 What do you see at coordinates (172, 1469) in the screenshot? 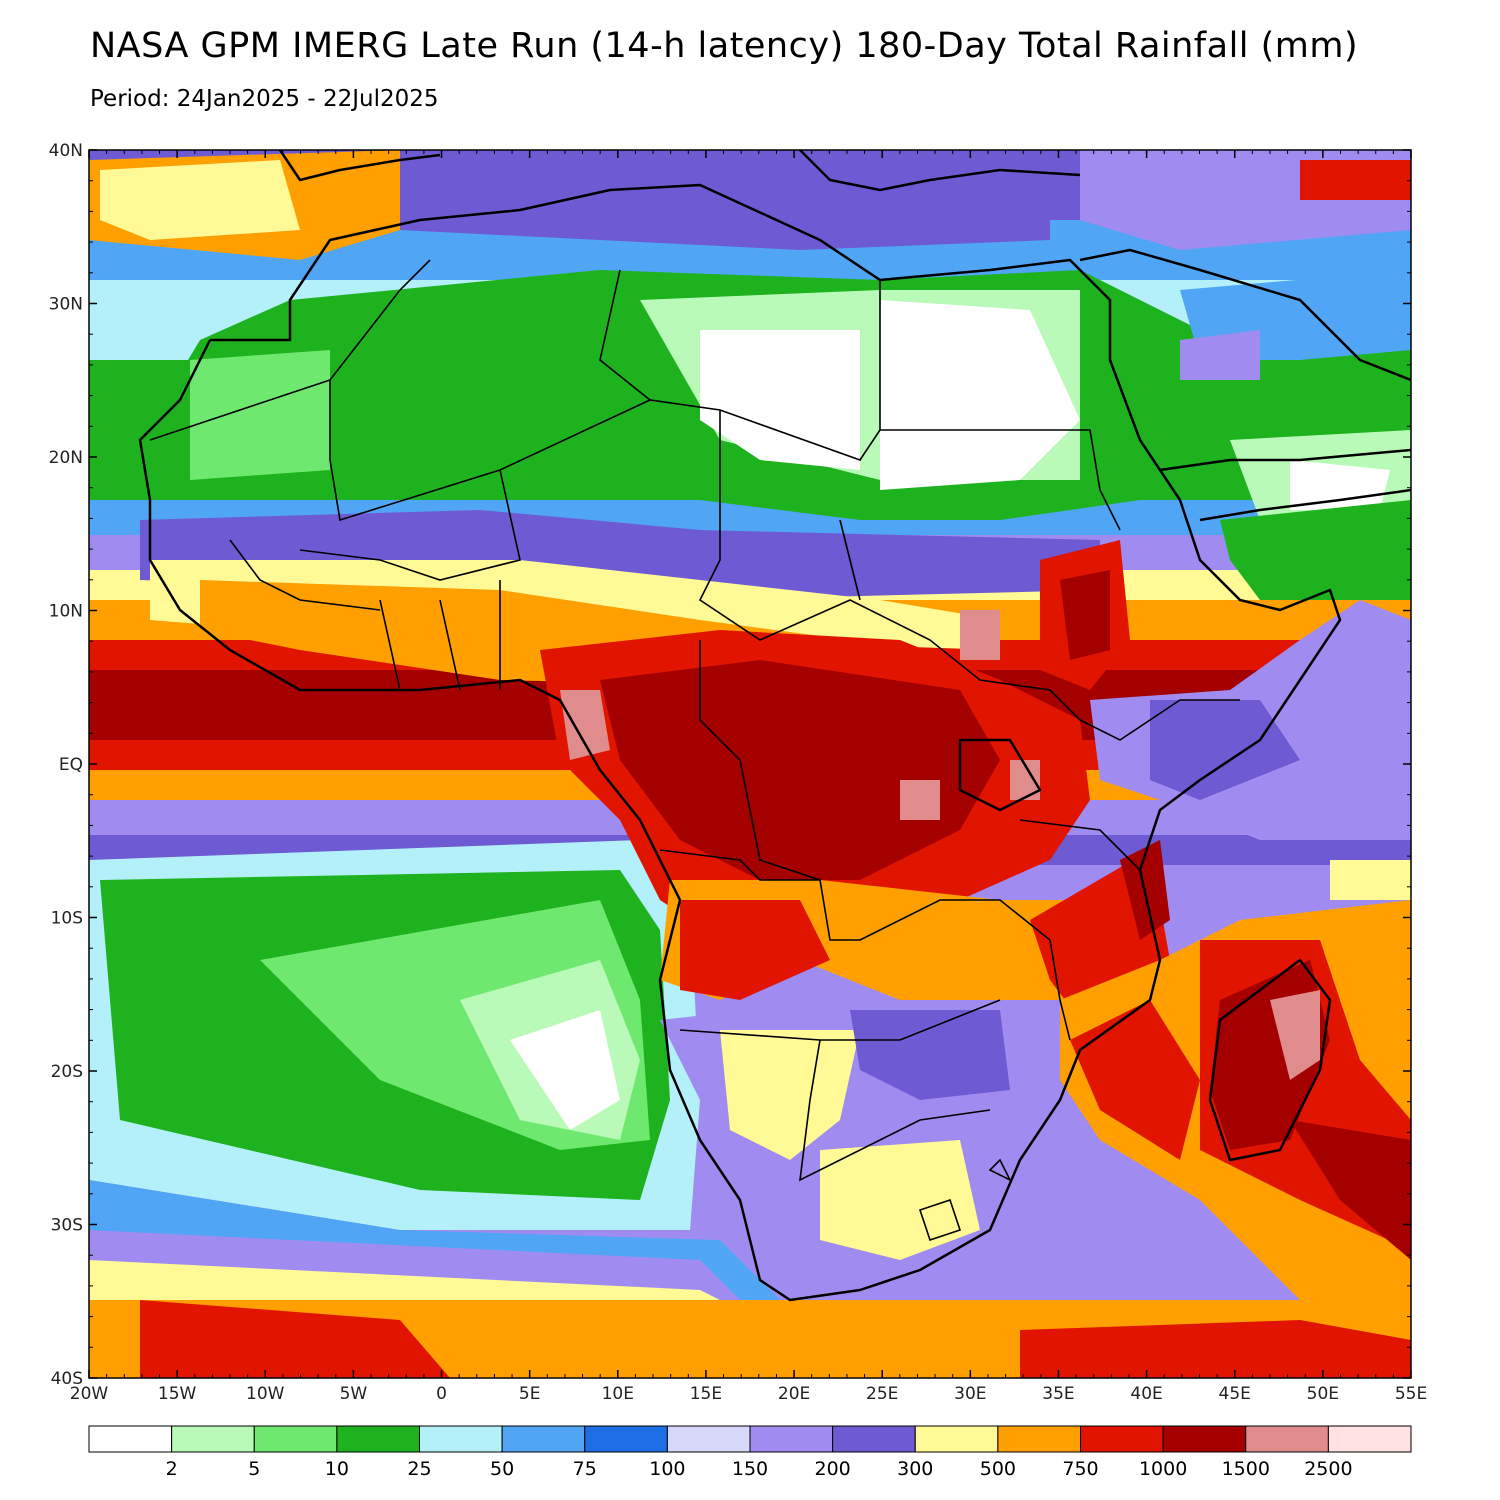
I see `colorbar-label: 2` at bounding box center [172, 1469].